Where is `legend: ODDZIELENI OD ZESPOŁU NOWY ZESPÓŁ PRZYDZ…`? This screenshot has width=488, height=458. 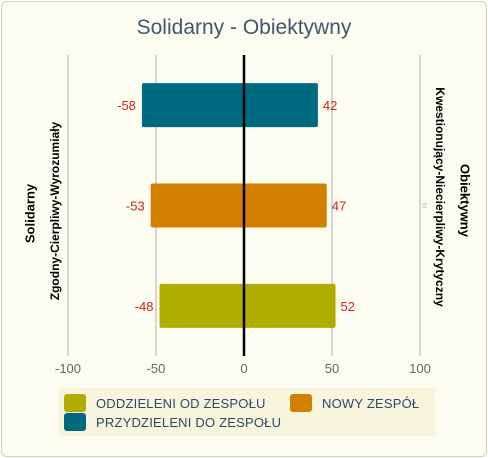 legend: ODDZIELENI OD ZESPOŁU NOWY ZESPÓŁ PRZYDZ… is located at coordinates (246, 412).